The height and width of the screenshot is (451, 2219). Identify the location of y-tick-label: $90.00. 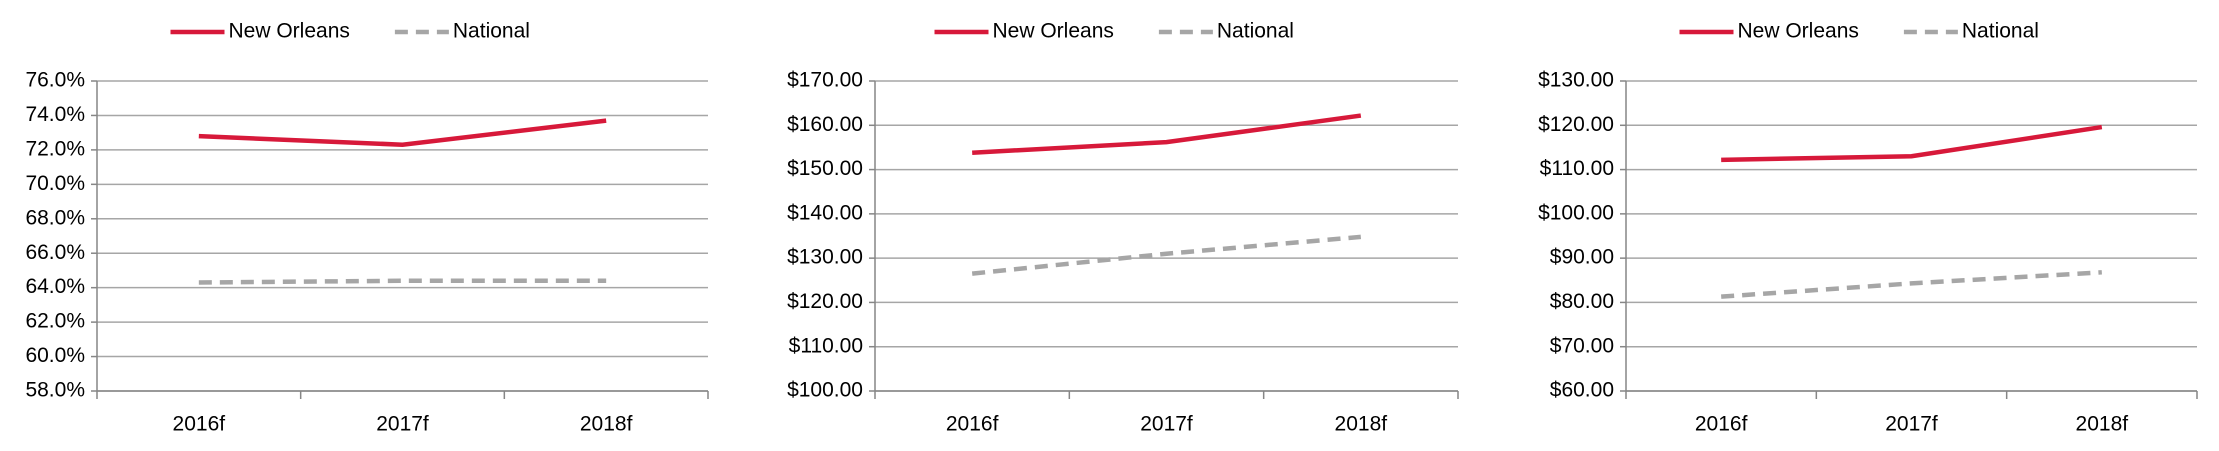
(1582, 257).